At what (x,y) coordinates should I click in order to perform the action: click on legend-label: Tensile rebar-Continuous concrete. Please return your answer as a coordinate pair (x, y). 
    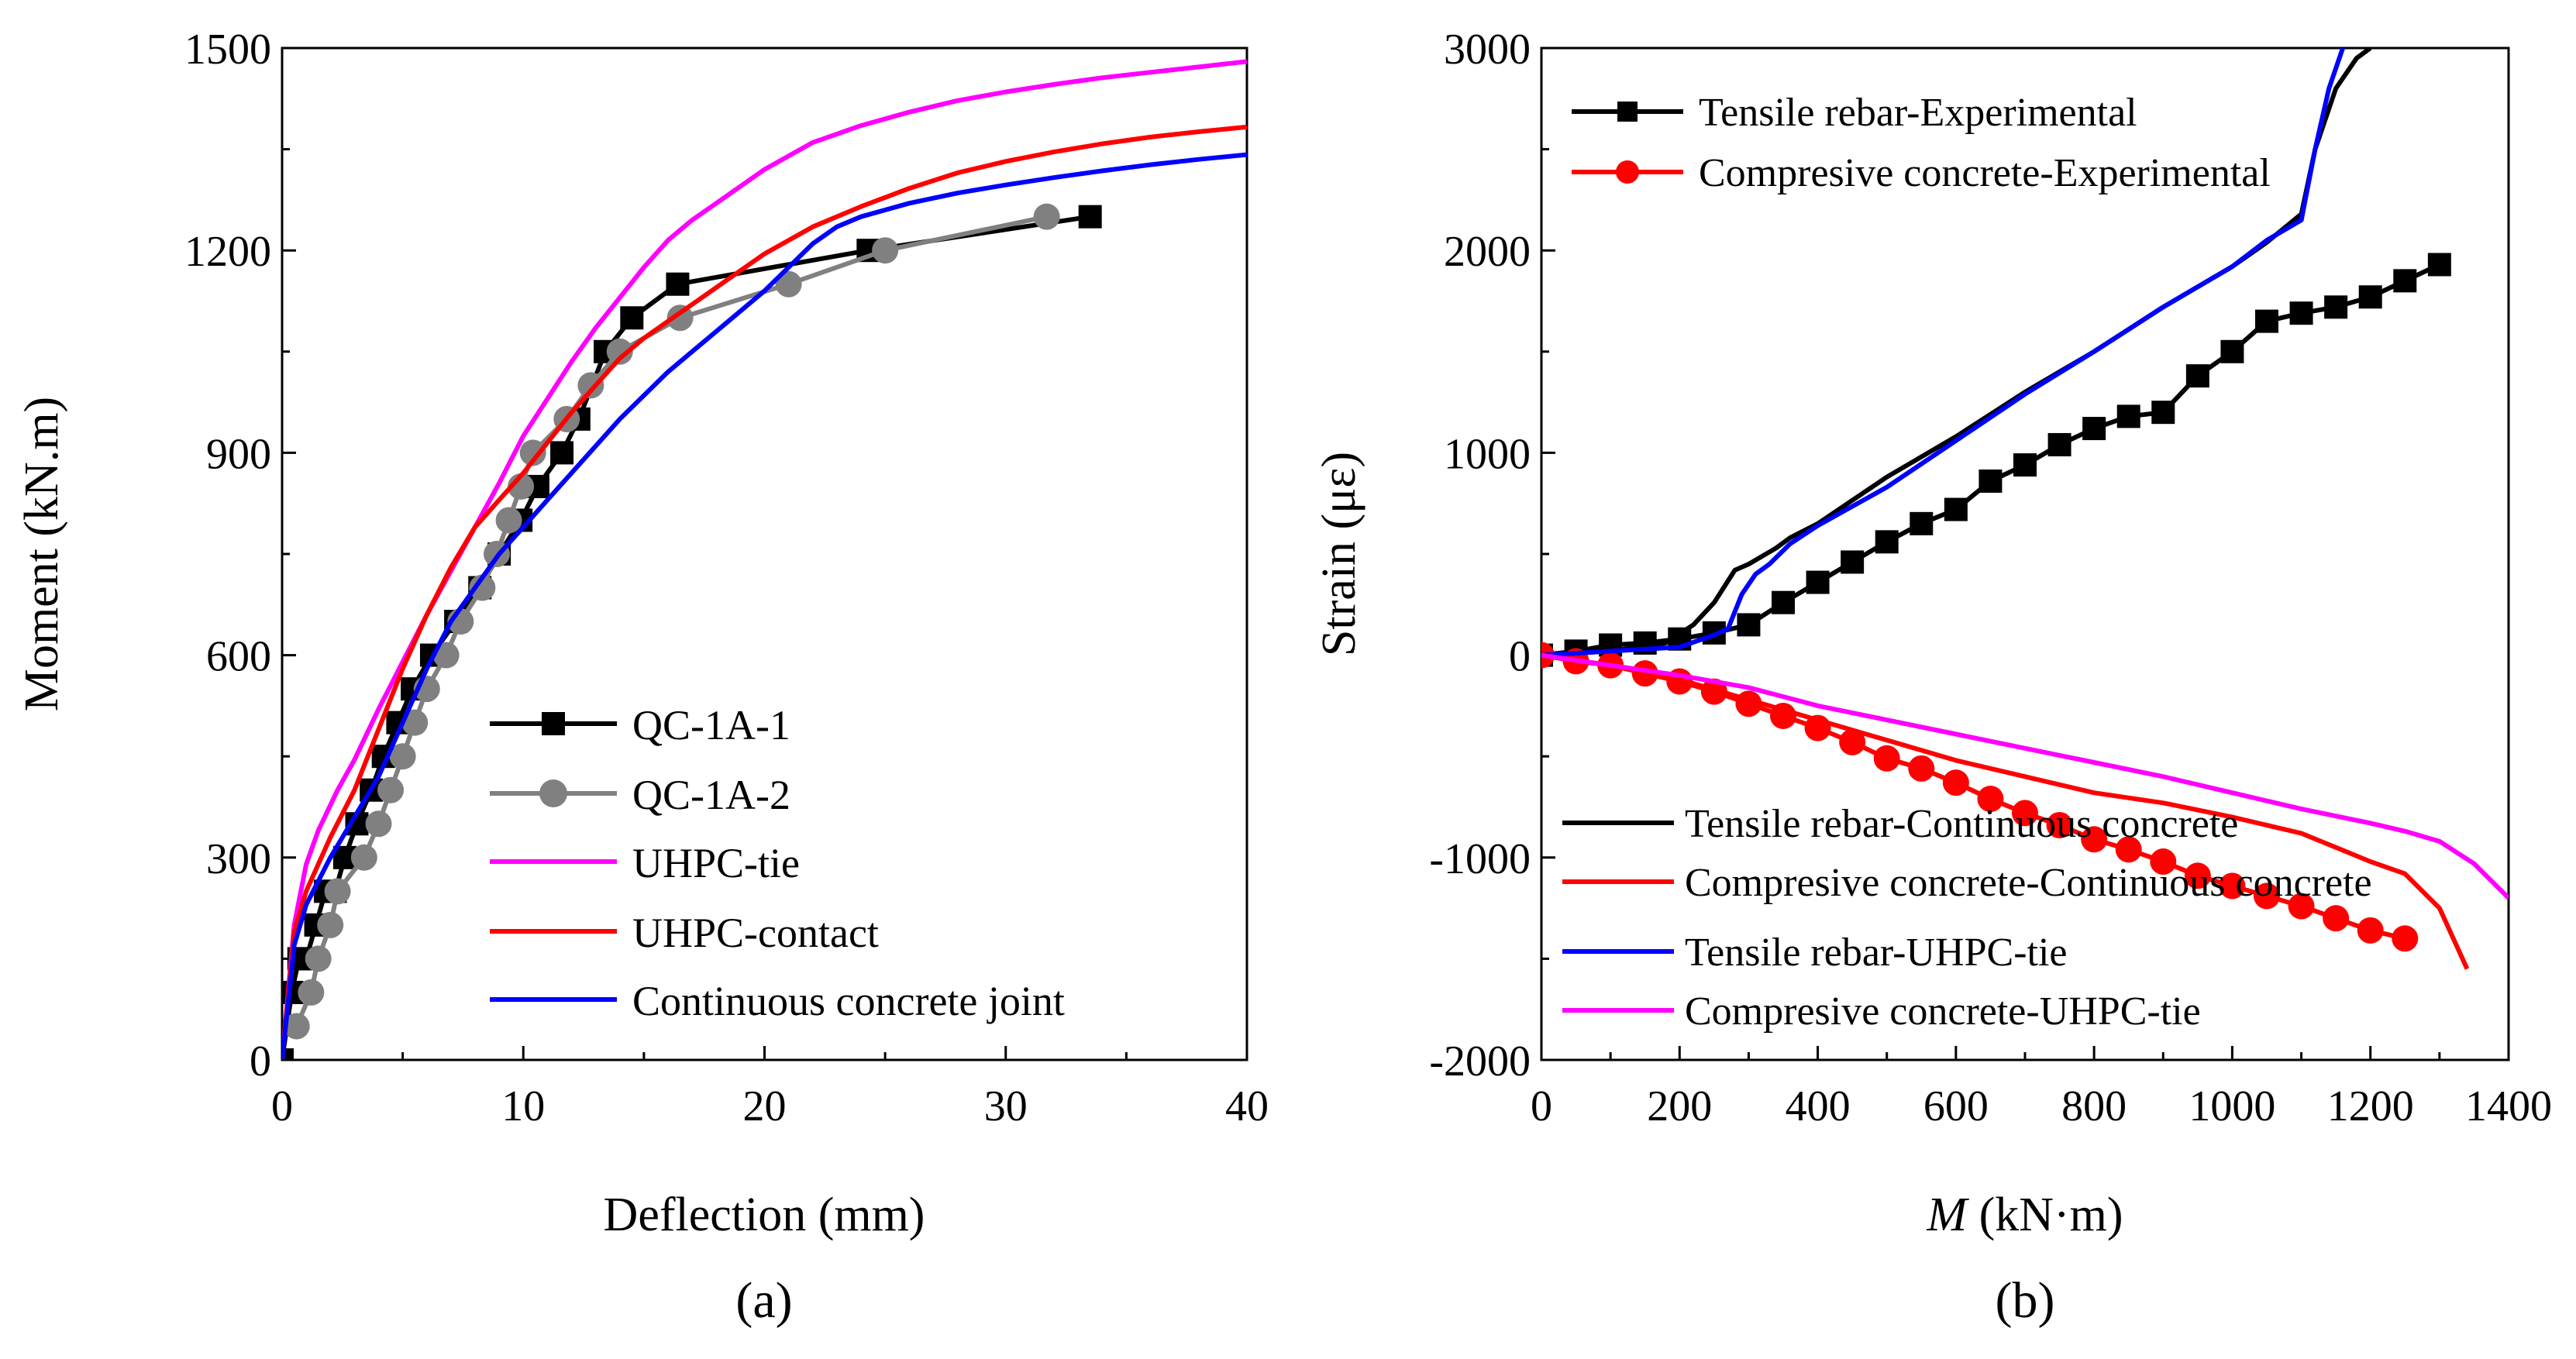
    Looking at the image, I should click on (1961, 824).